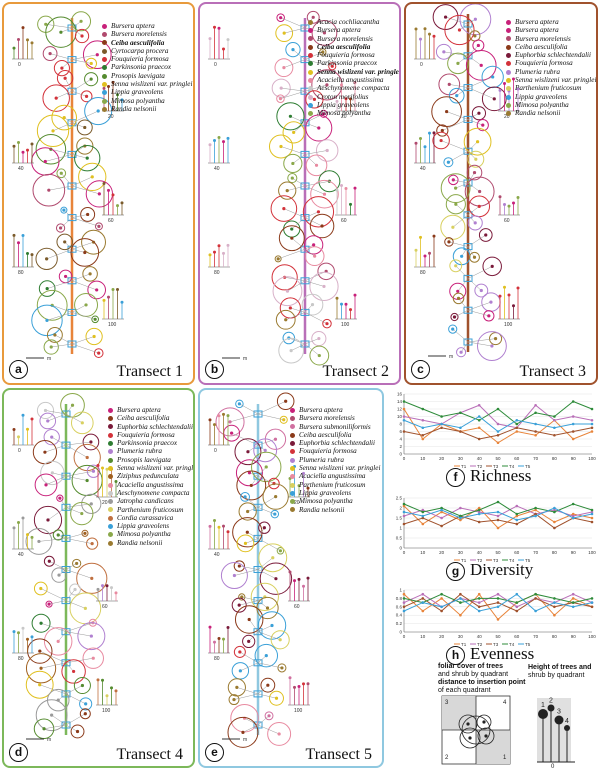 Image resolution: width=600 pixels, height=770 pixels. I want to click on panel-label: h, so click(455, 655).